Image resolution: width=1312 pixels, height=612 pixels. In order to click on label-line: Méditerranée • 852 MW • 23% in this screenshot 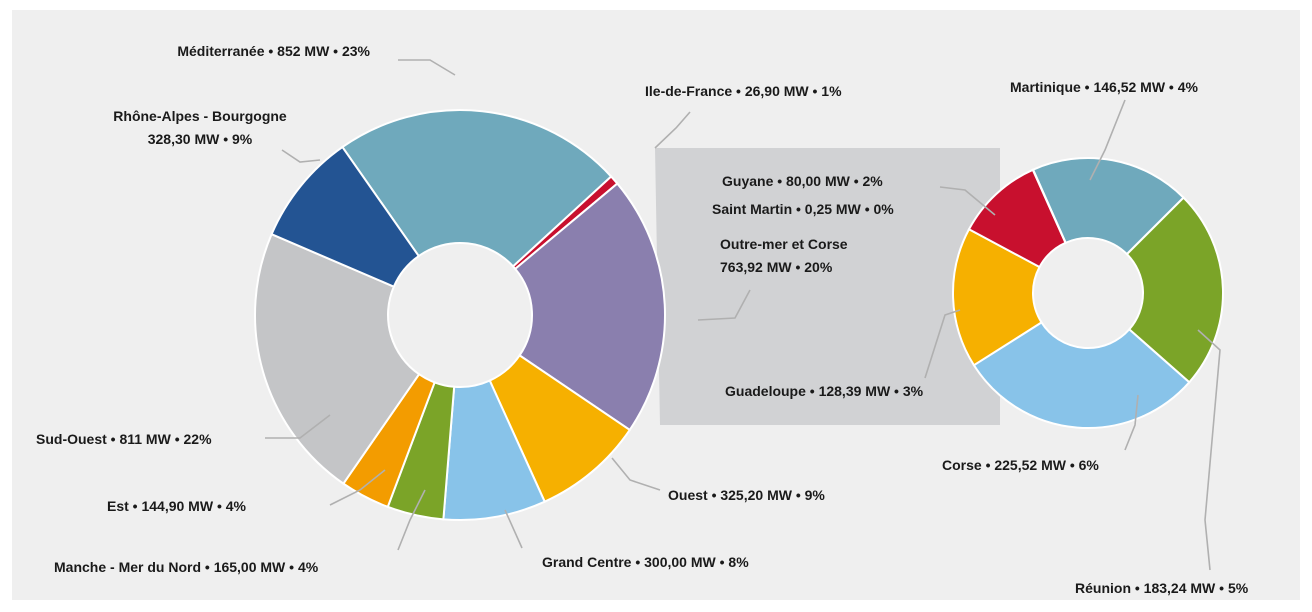, I will do `click(273, 51)`.